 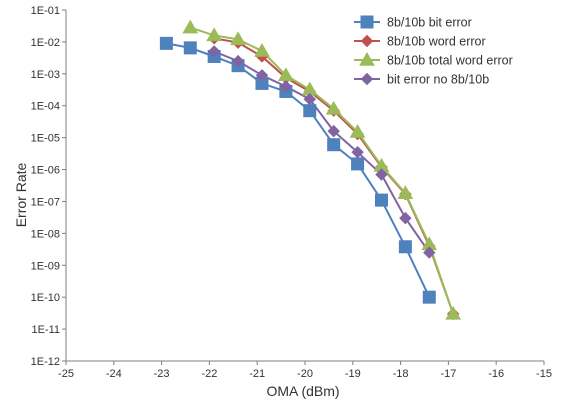 What do you see at coordinates (45, 234) in the screenshot?
I see `y-tick-label: 1E-08` at bounding box center [45, 234].